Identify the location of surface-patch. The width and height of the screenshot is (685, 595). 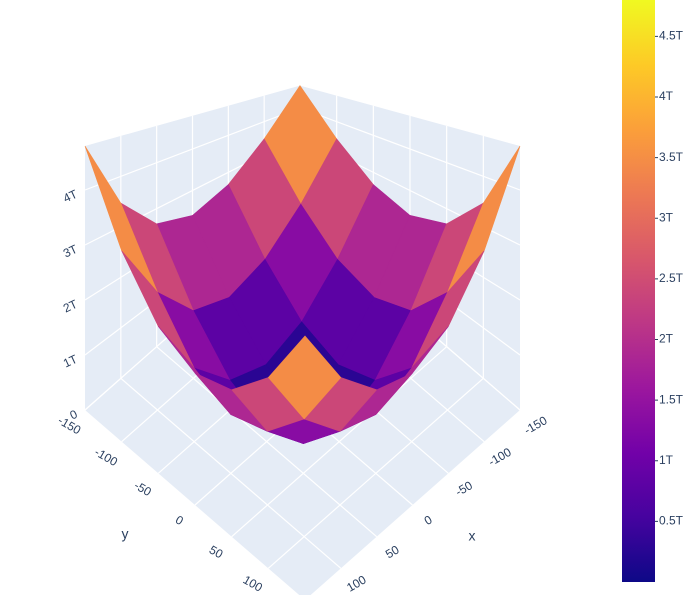
(304, 377).